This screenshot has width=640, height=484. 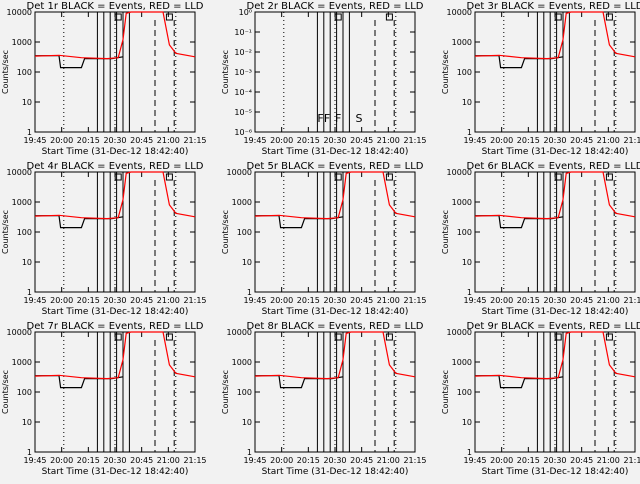 I want to click on panel-1-ytick-label: 10000, so click(x=19, y=12).